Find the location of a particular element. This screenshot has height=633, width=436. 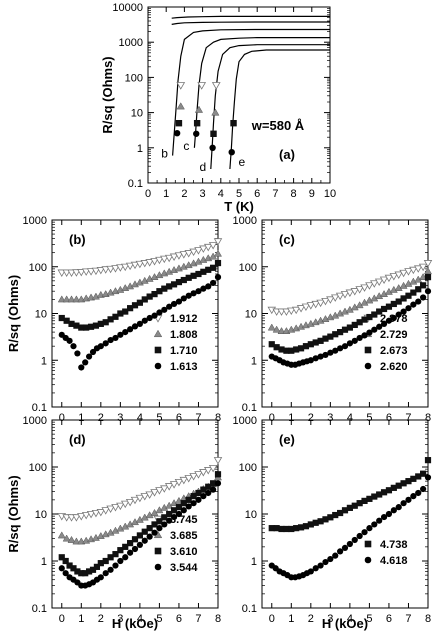

x-tick-label: 0 is located at coordinates (272, 418).